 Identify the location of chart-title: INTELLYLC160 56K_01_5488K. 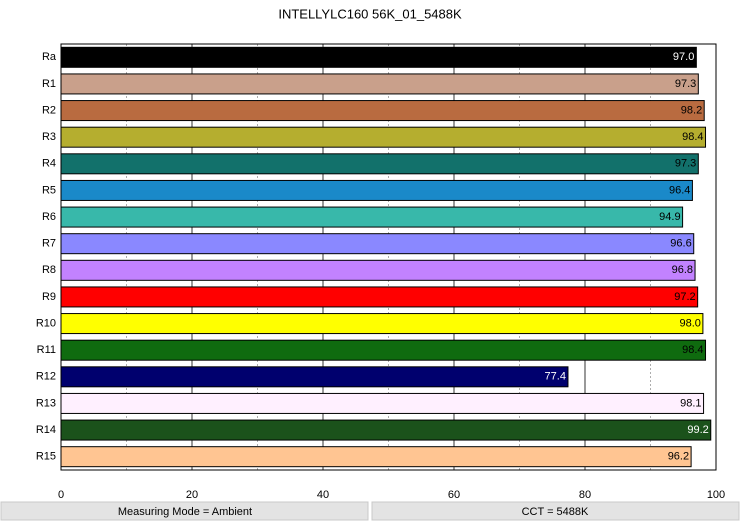
(370, 13).